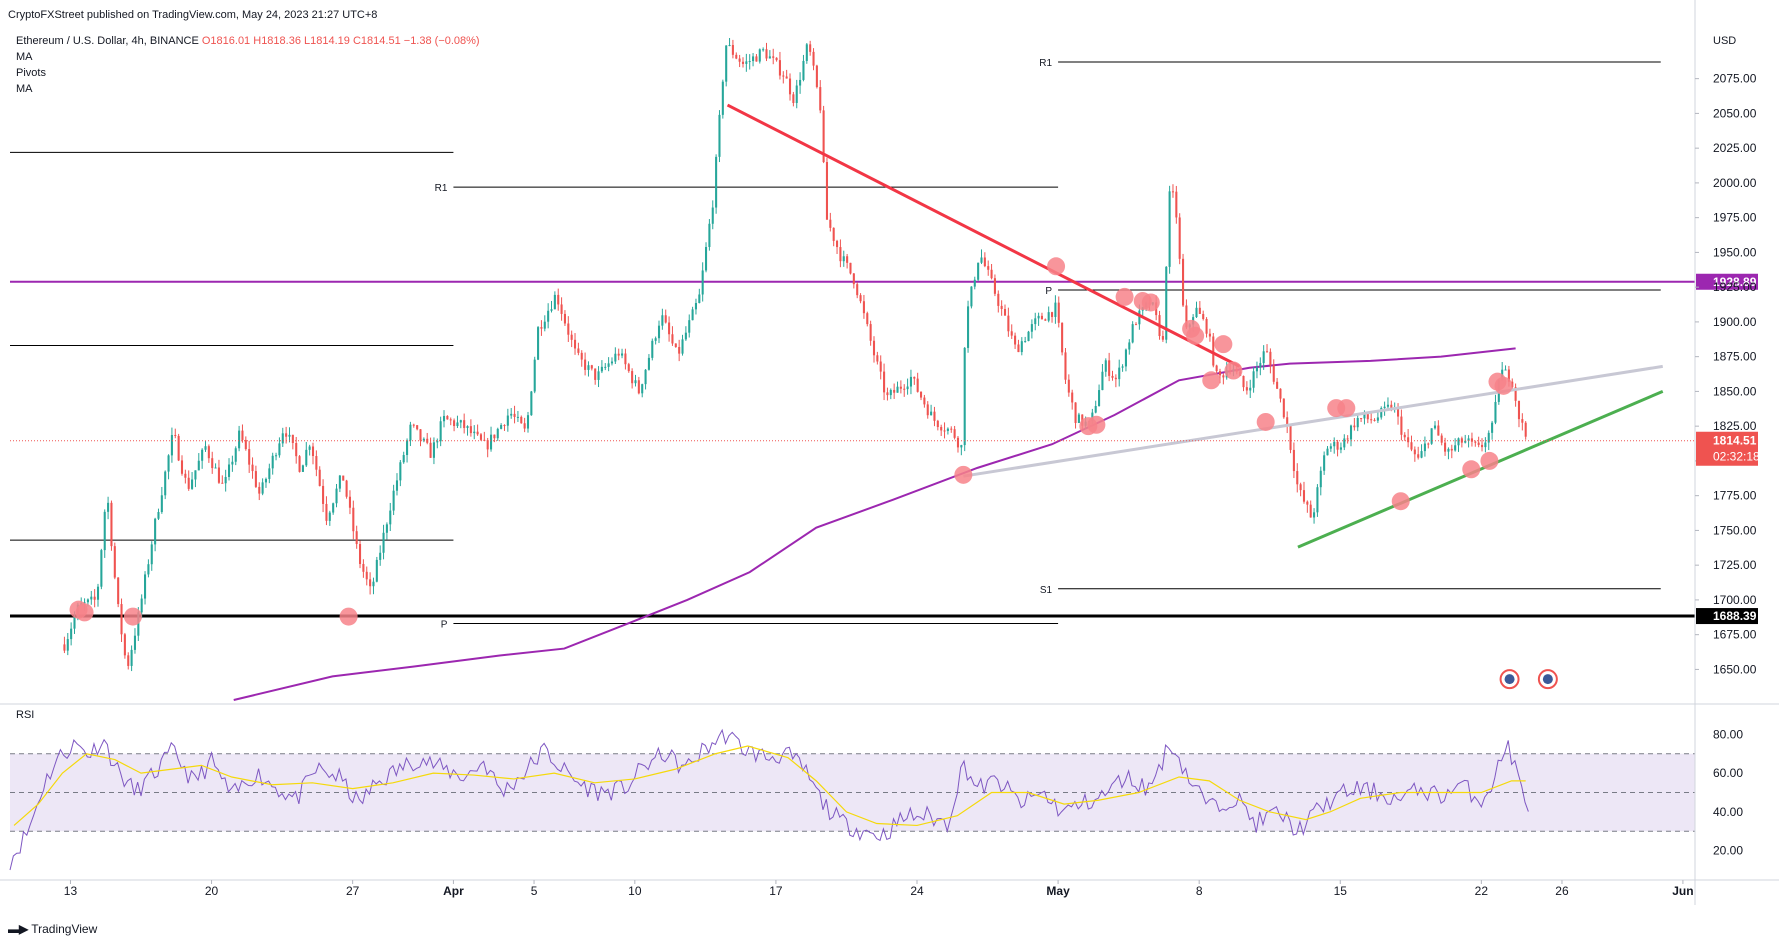 This screenshot has width=1779, height=947. Describe the element at coordinates (31, 73) in the screenshot. I see `indicator-pivots: Pivots` at that location.